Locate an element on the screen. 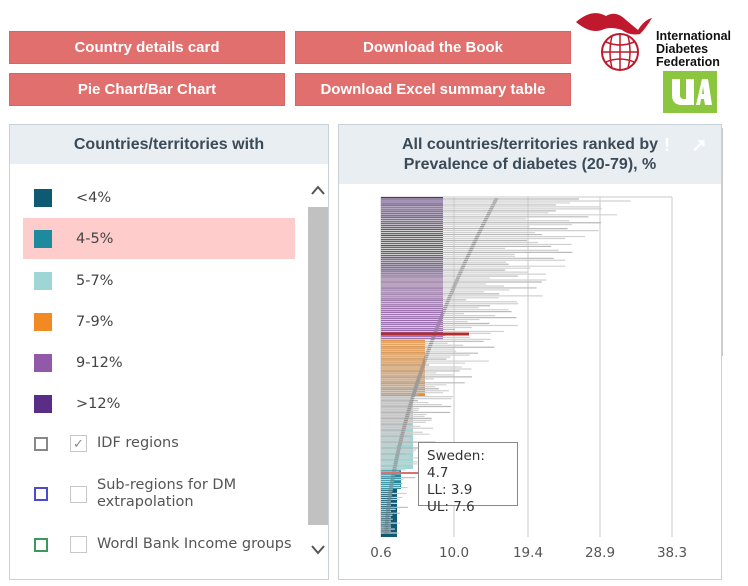 Image resolution: width=748 pixels, height=586 pixels. scroll-up-icon is located at coordinates (318, 190).